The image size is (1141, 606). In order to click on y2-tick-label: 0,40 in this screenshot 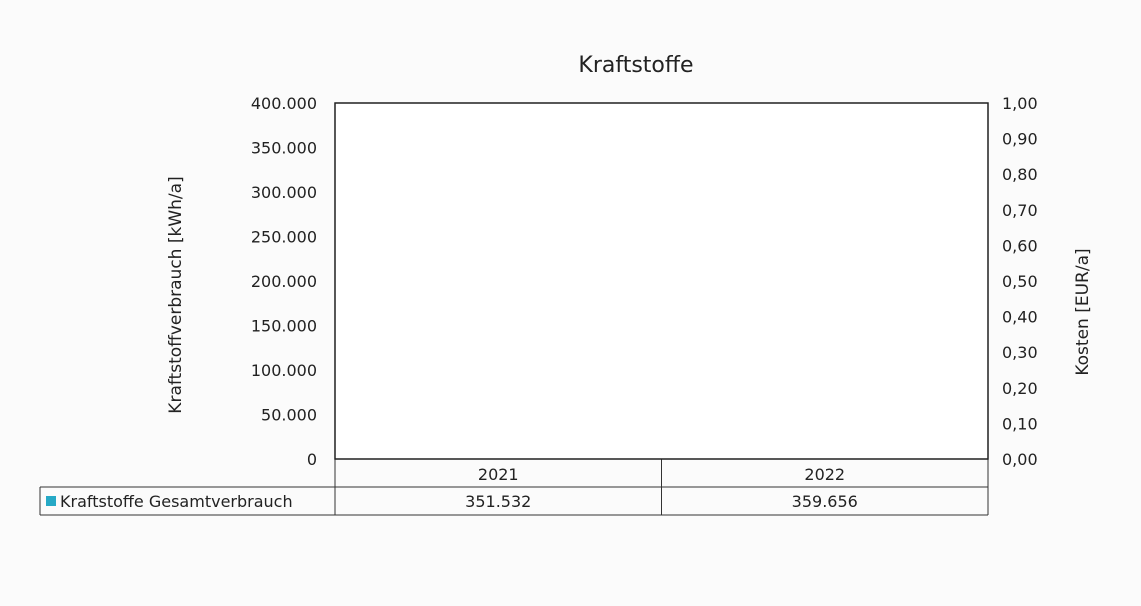, I will do `click(1020, 317)`.